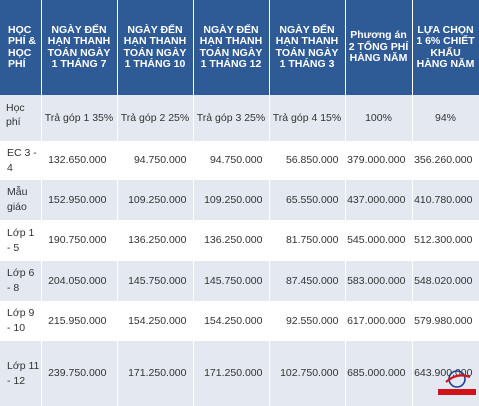  Describe the element at coordinates (307, 160) in the screenshot. I see `cell-installment-4: 56.850.000` at that location.